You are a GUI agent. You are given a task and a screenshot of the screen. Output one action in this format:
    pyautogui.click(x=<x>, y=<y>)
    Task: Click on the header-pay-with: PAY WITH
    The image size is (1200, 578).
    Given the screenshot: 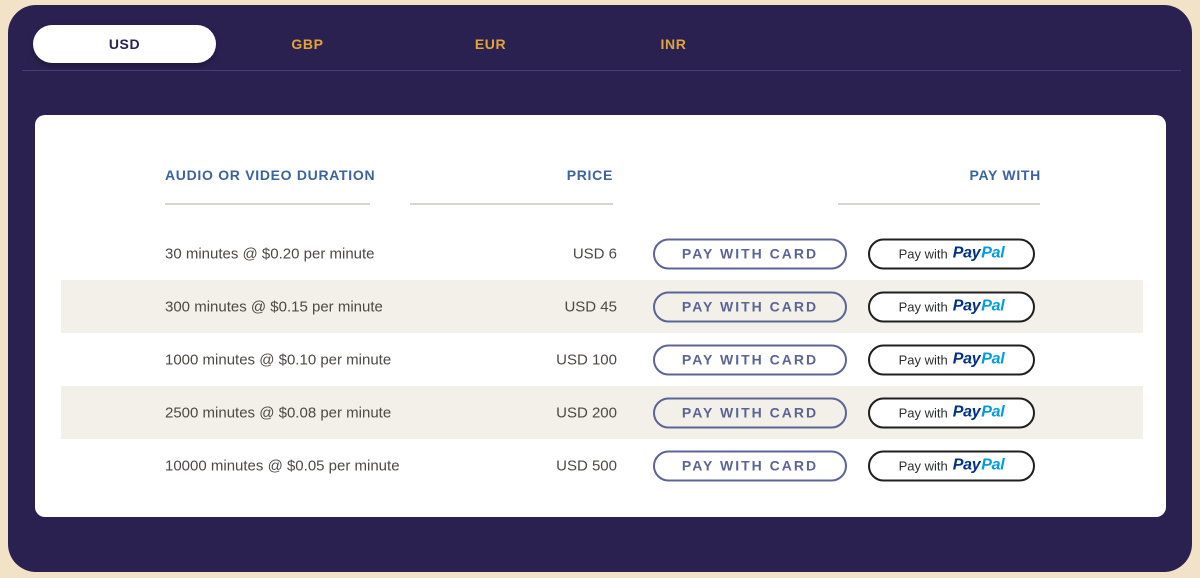 What is the action you would take?
    pyautogui.click(x=1005, y=175)
    